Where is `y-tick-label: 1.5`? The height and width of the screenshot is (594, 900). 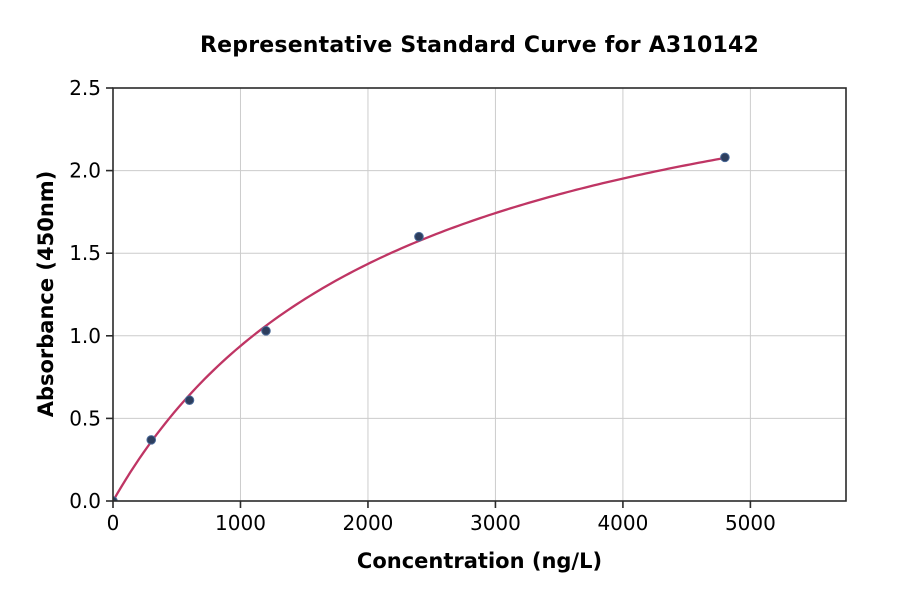 y-tick-label: 1.5 is located at coordinates (85, 253).